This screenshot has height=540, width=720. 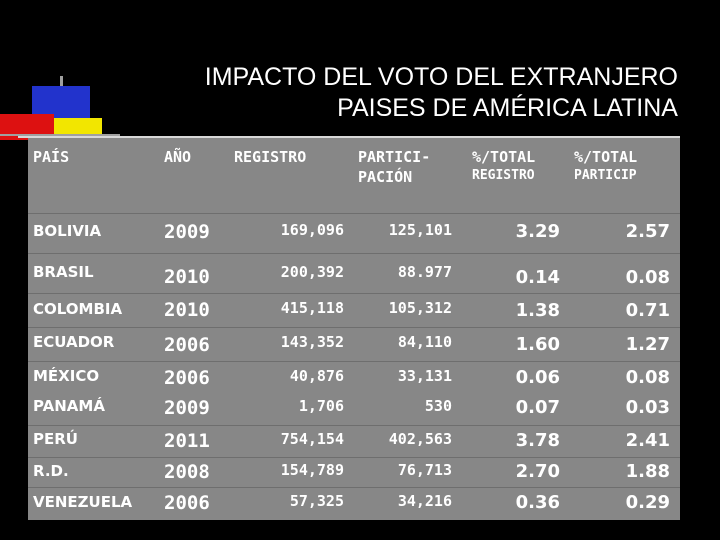 I want to click on cell-pct-registro: 0.06, so click(x=537, y=377).